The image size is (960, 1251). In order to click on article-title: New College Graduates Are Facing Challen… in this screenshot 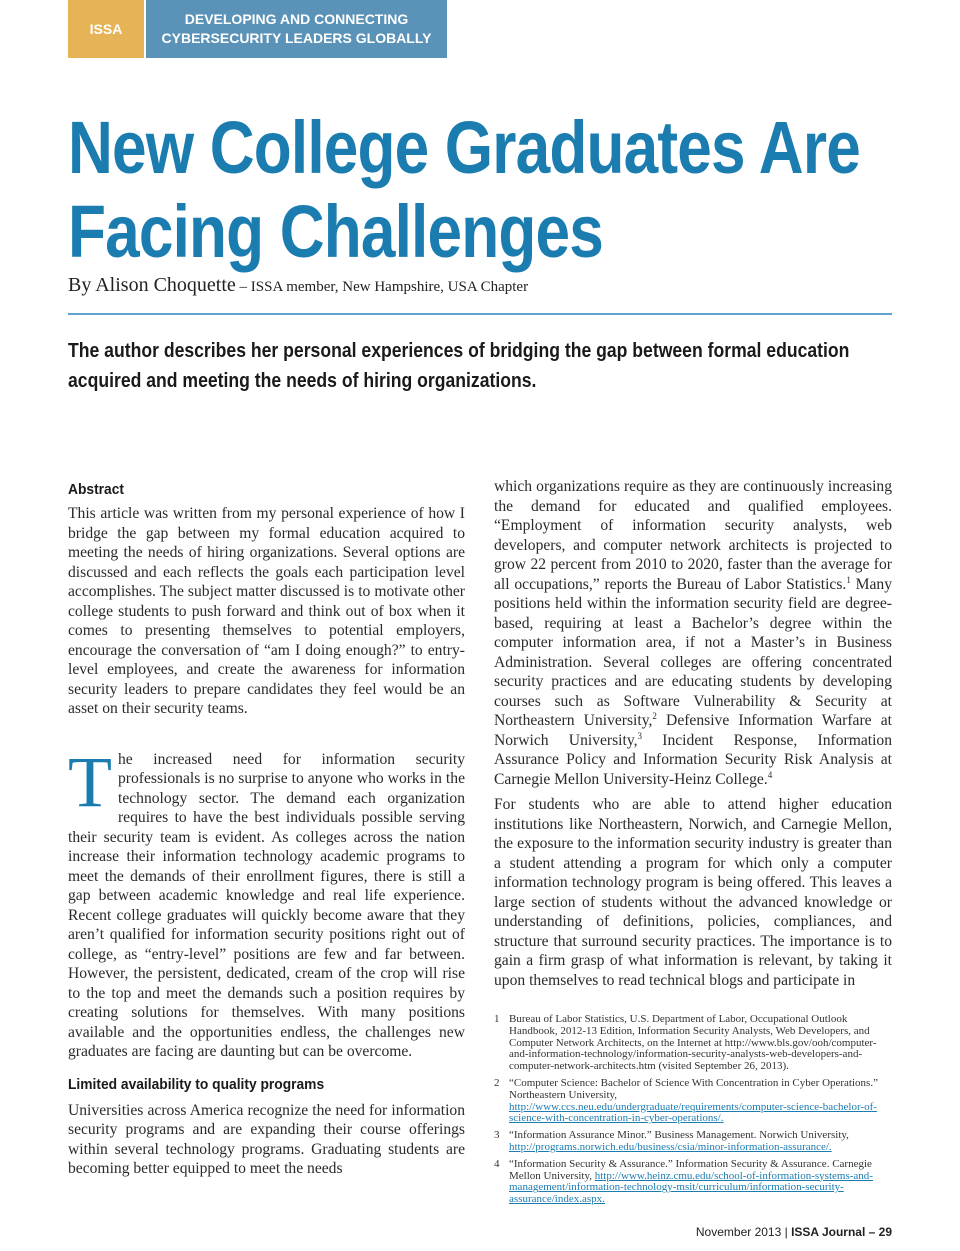, I will do `click(464, 190)`.